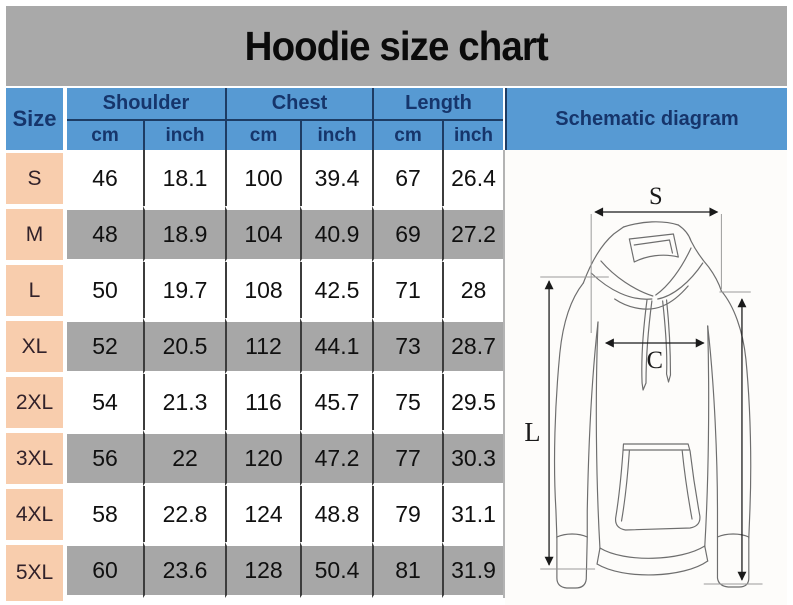  Describe the element at coordinates (34, 234) in the screenshot. I see `size-label-m: M` at that location.